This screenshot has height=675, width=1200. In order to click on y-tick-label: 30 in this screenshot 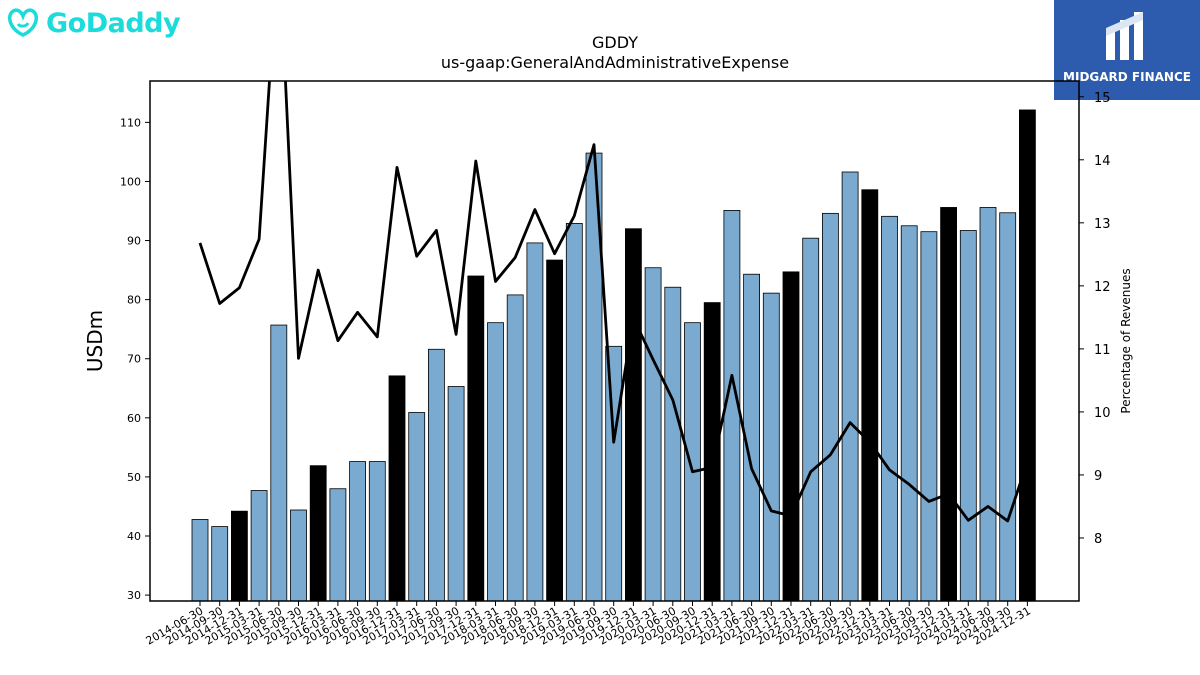, I will do `click(134, 595)`.